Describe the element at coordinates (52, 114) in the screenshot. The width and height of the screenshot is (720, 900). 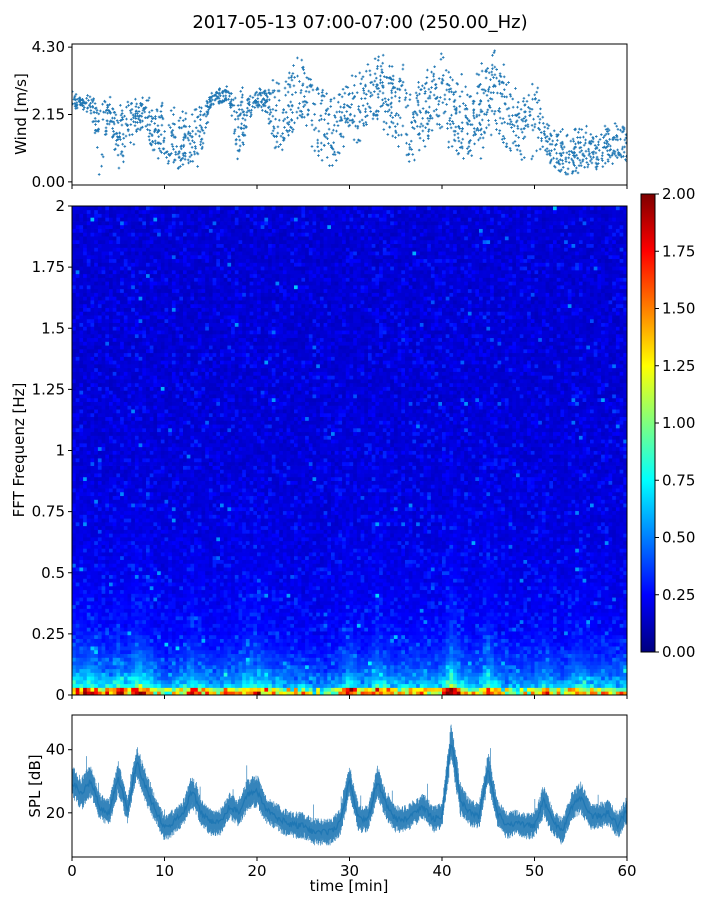
I see `wind-y-axis: 0.002.154.30` at that location.